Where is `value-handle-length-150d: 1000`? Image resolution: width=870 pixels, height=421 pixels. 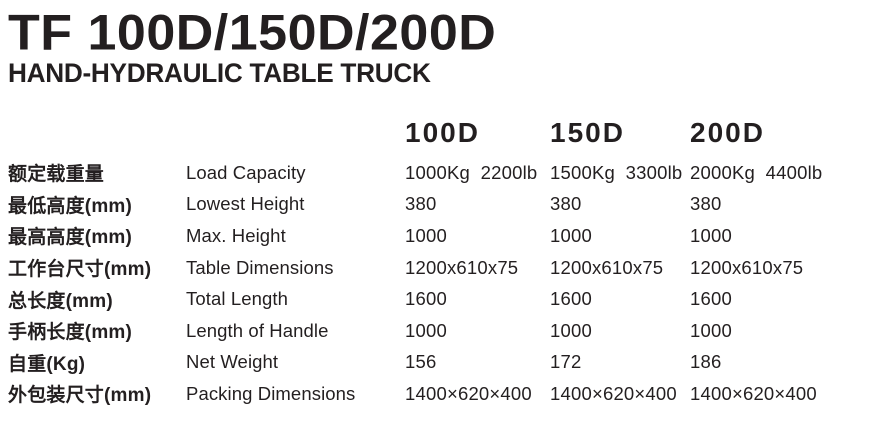
value-handle-length-150d: 1000 is located at coordinates (571, 330).